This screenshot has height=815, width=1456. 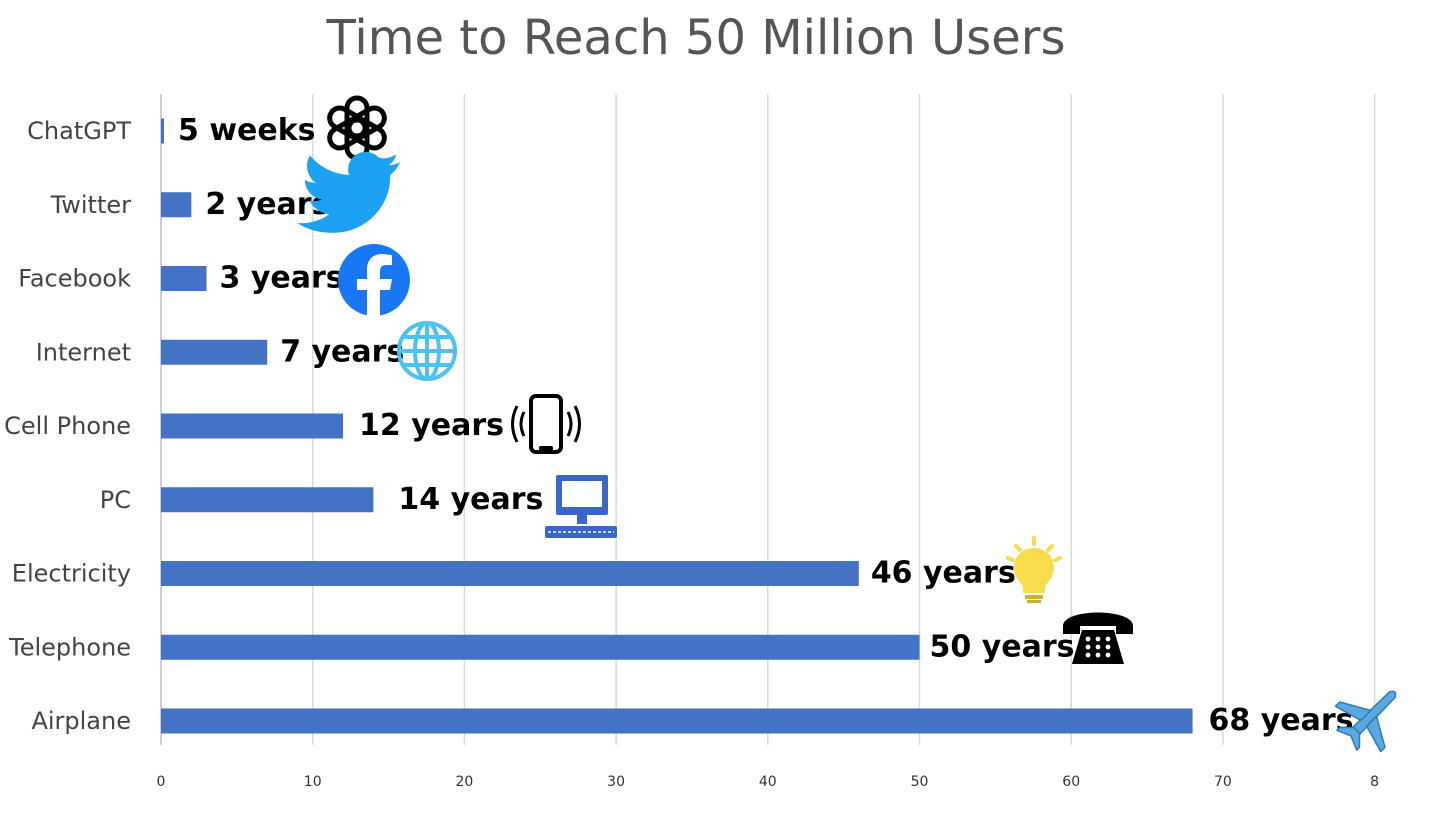 What do you see at coordinates (1281, 720) in the screenshot?
I see `data-label: 68 years` at bounding box center [1281, 720].